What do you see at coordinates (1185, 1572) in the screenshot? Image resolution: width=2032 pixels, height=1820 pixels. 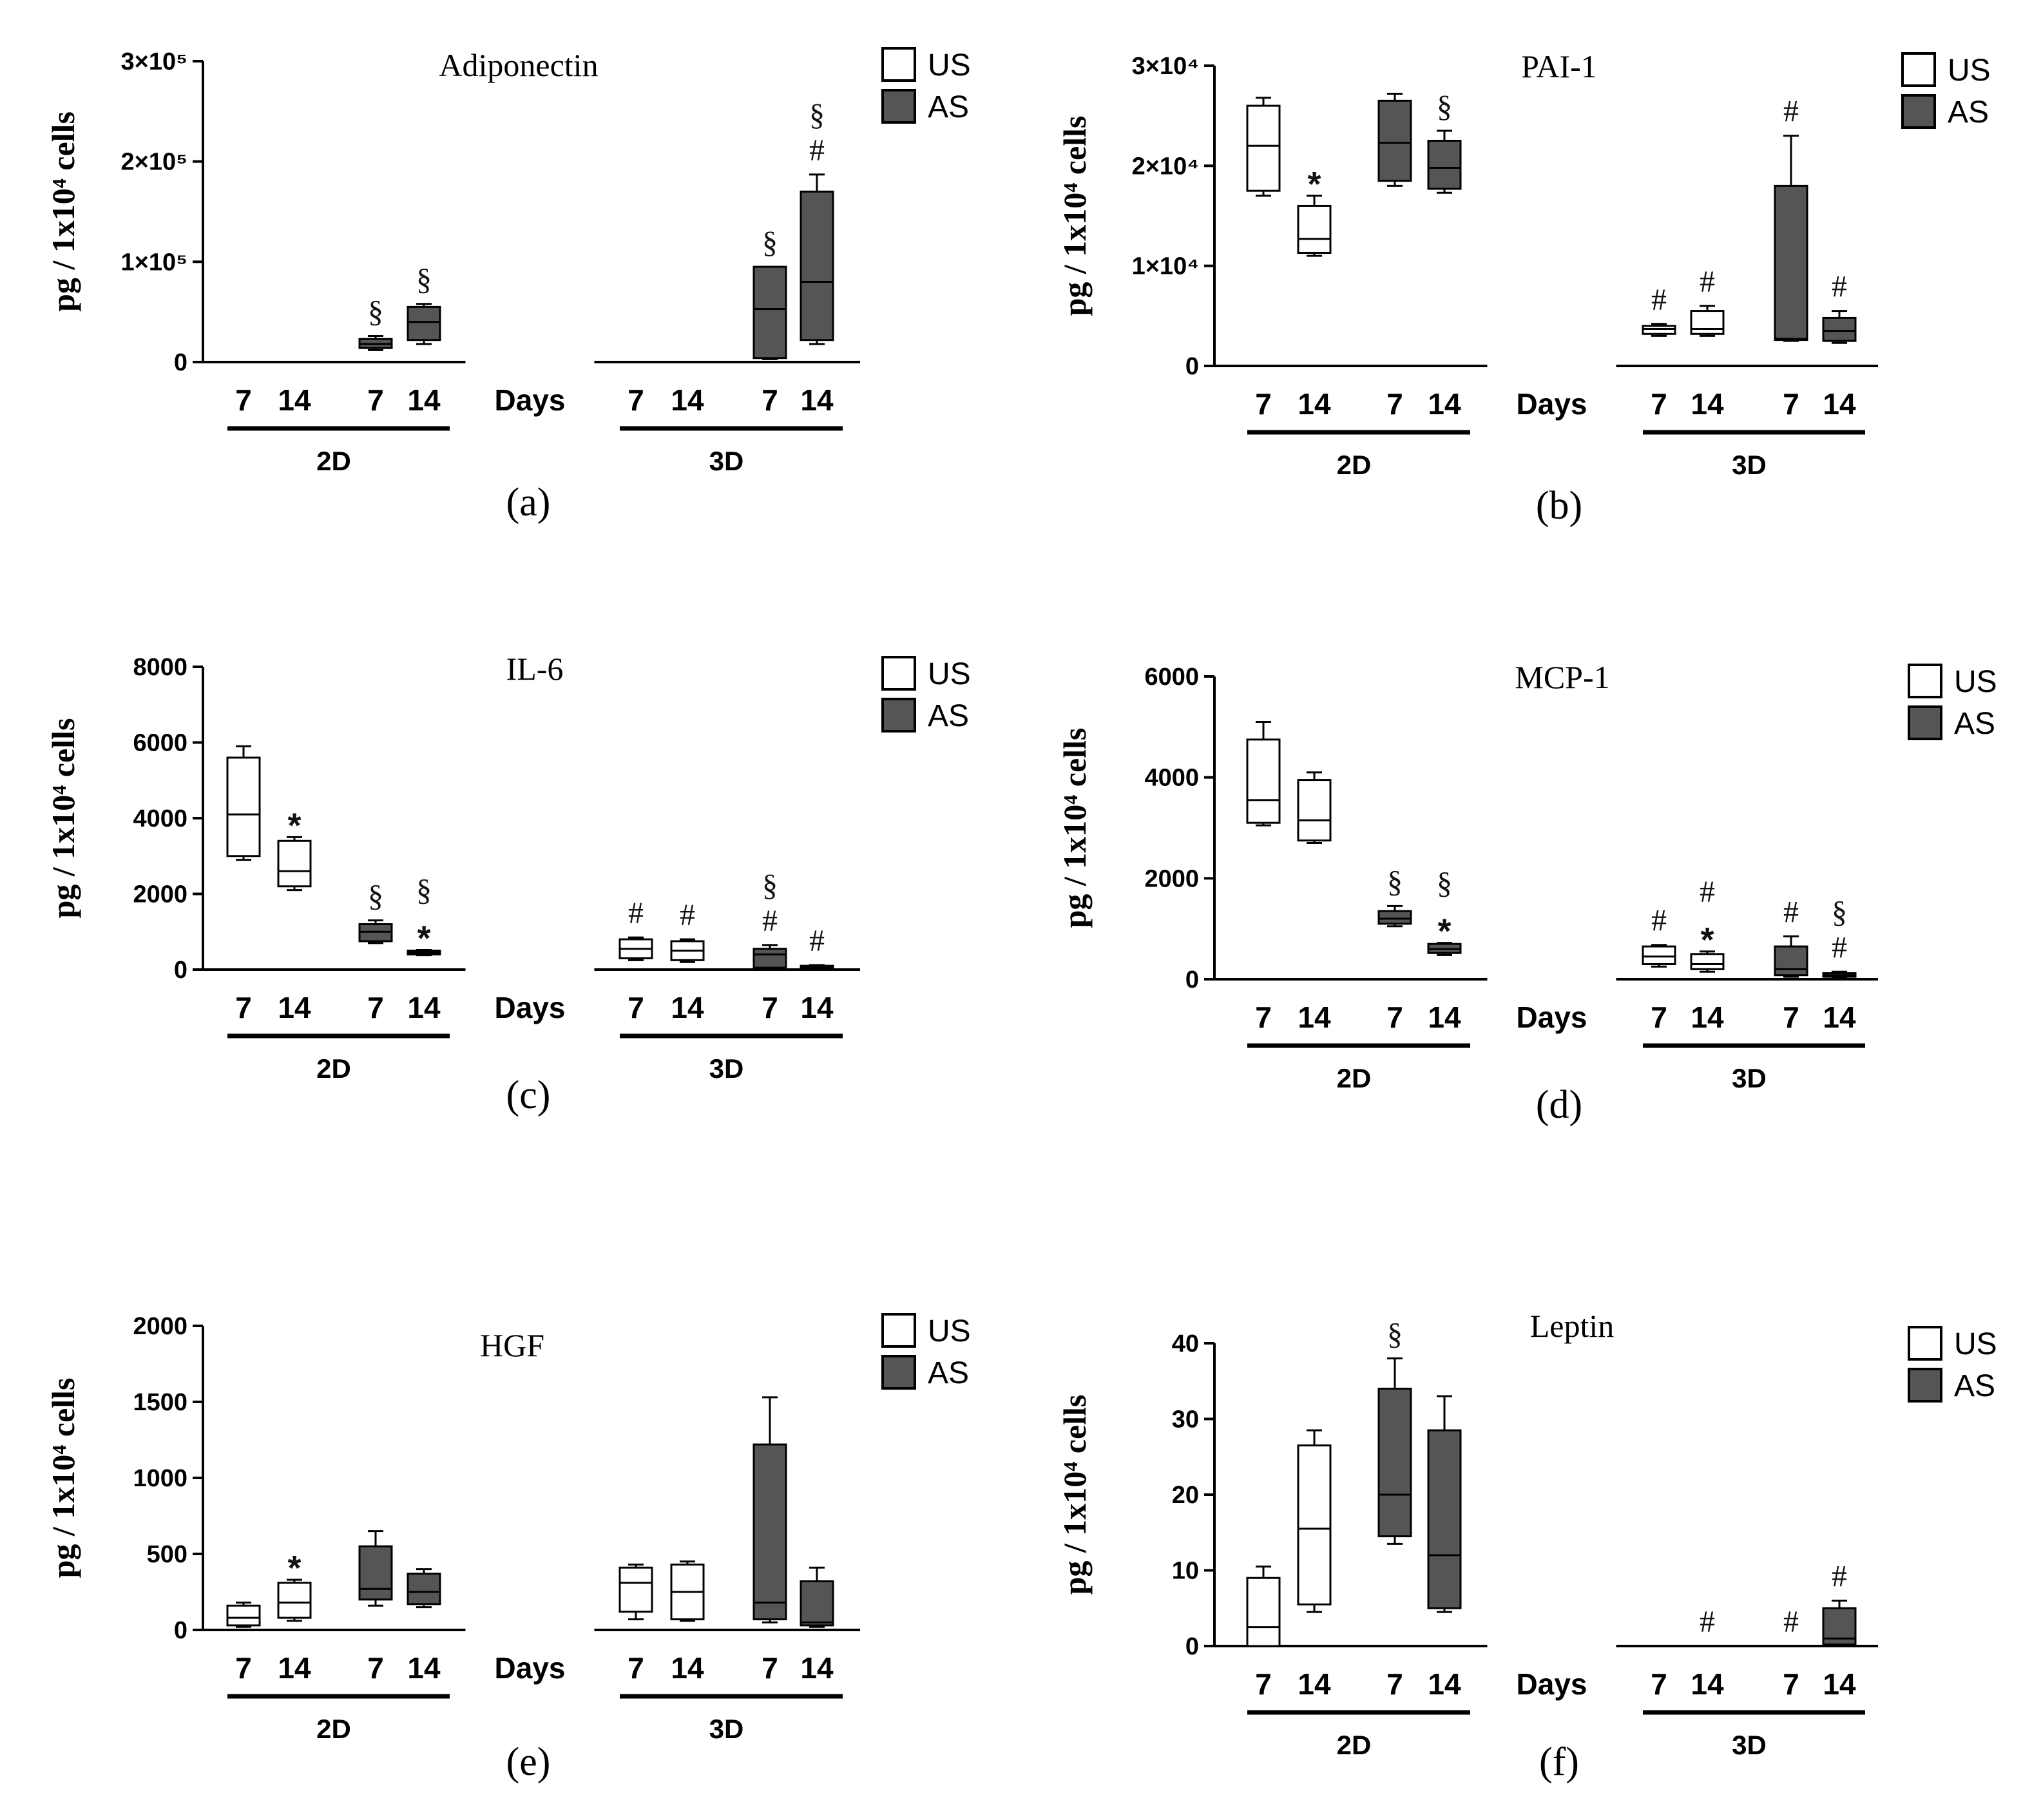 I see `y-tick-label: 10` at bounding box center [1185, 1572].